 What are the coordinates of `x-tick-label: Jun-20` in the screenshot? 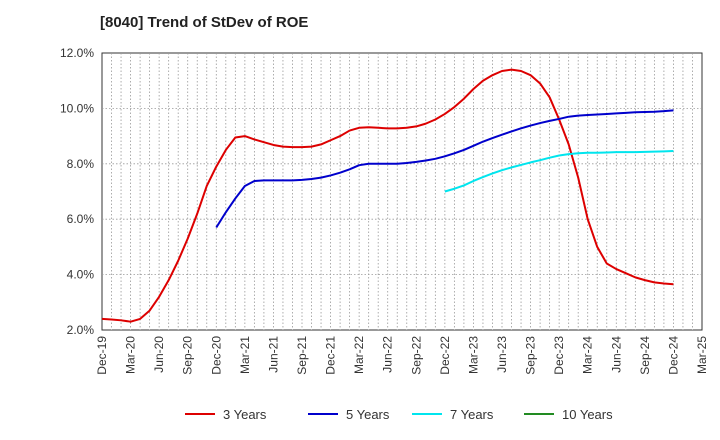 It's located at (159, 354).